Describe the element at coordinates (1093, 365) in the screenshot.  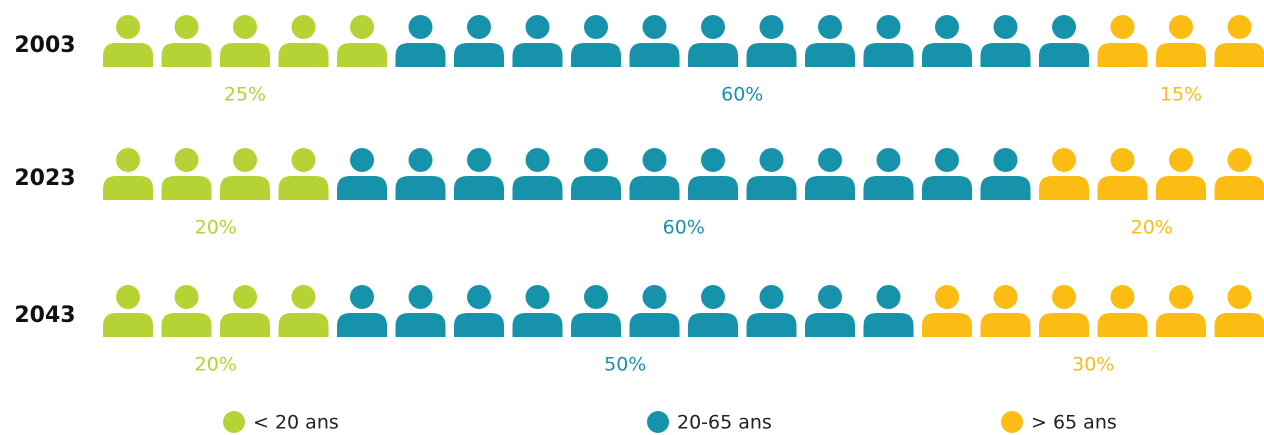
I see `value-label: 30%` at that location.